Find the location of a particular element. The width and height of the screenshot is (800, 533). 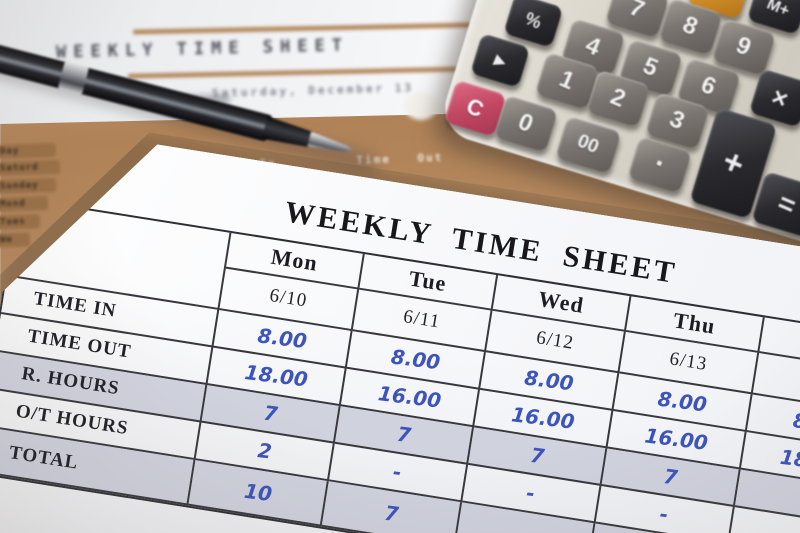

tan-day-cell: Mond is located at coordinates (24, 204).